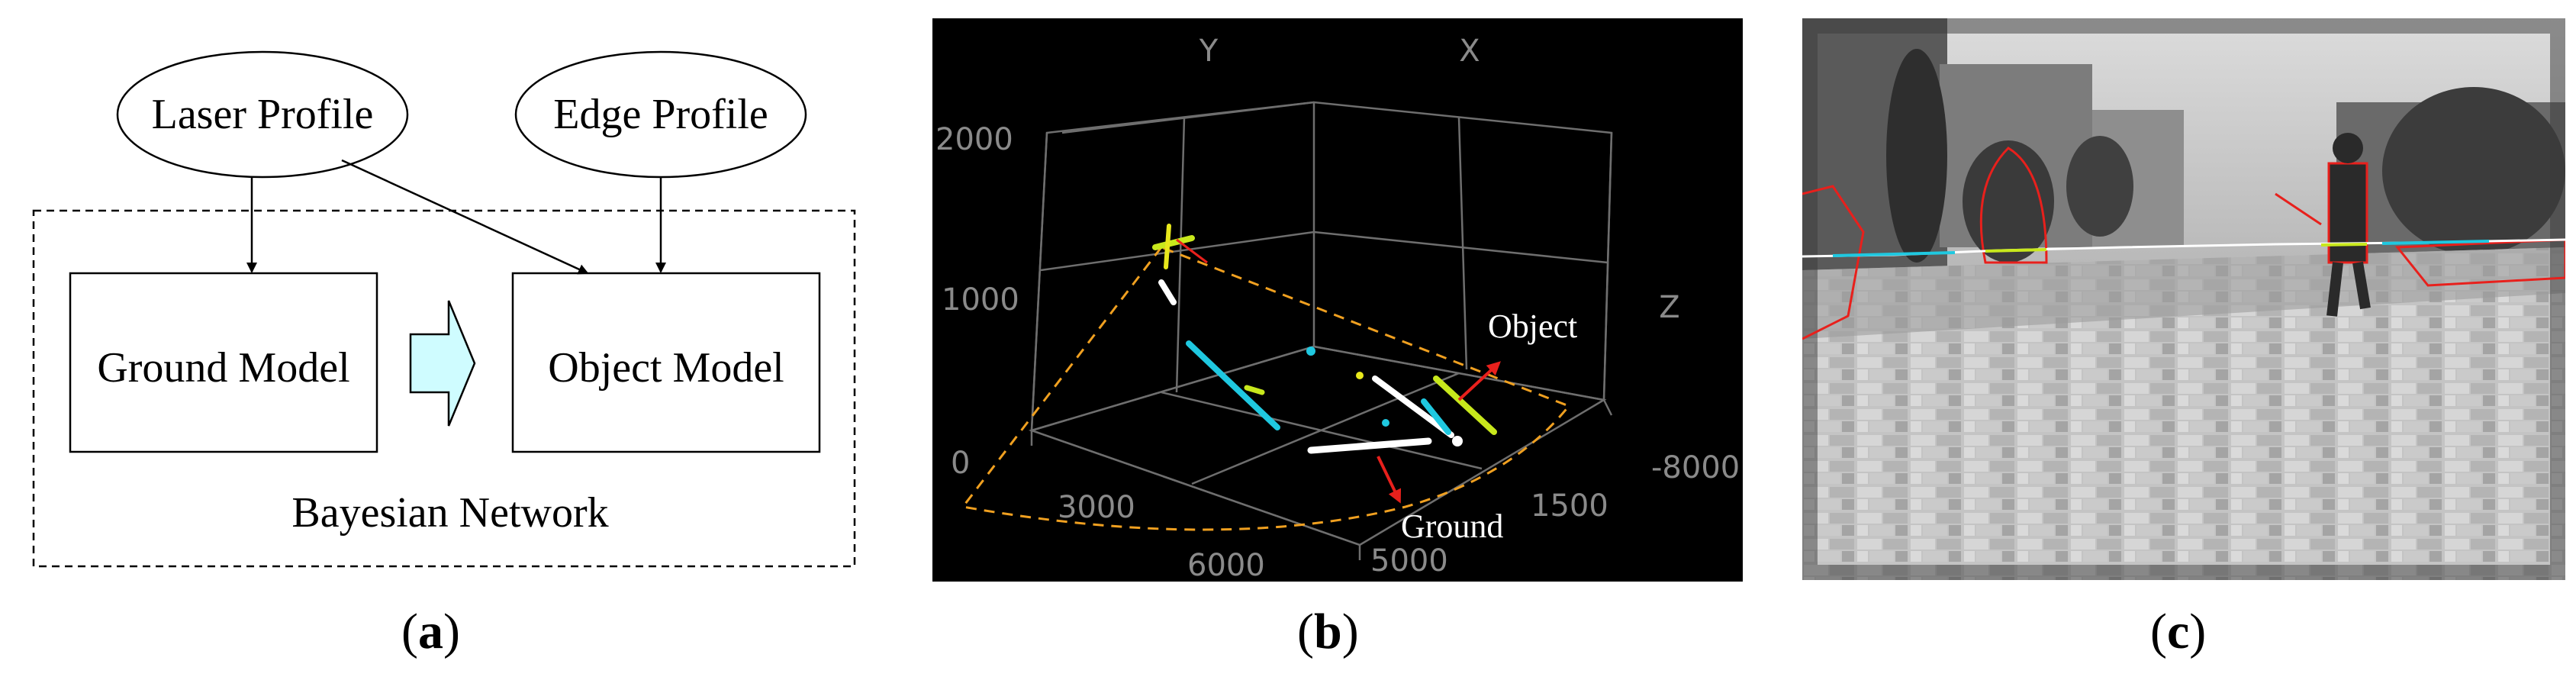 The height and width of the screenshot is (693, 2576). What do you see at coordinates (223, 368) in the screenshot?
I see `ground-model-label: Ground Model` at bounding box center [223, 368].